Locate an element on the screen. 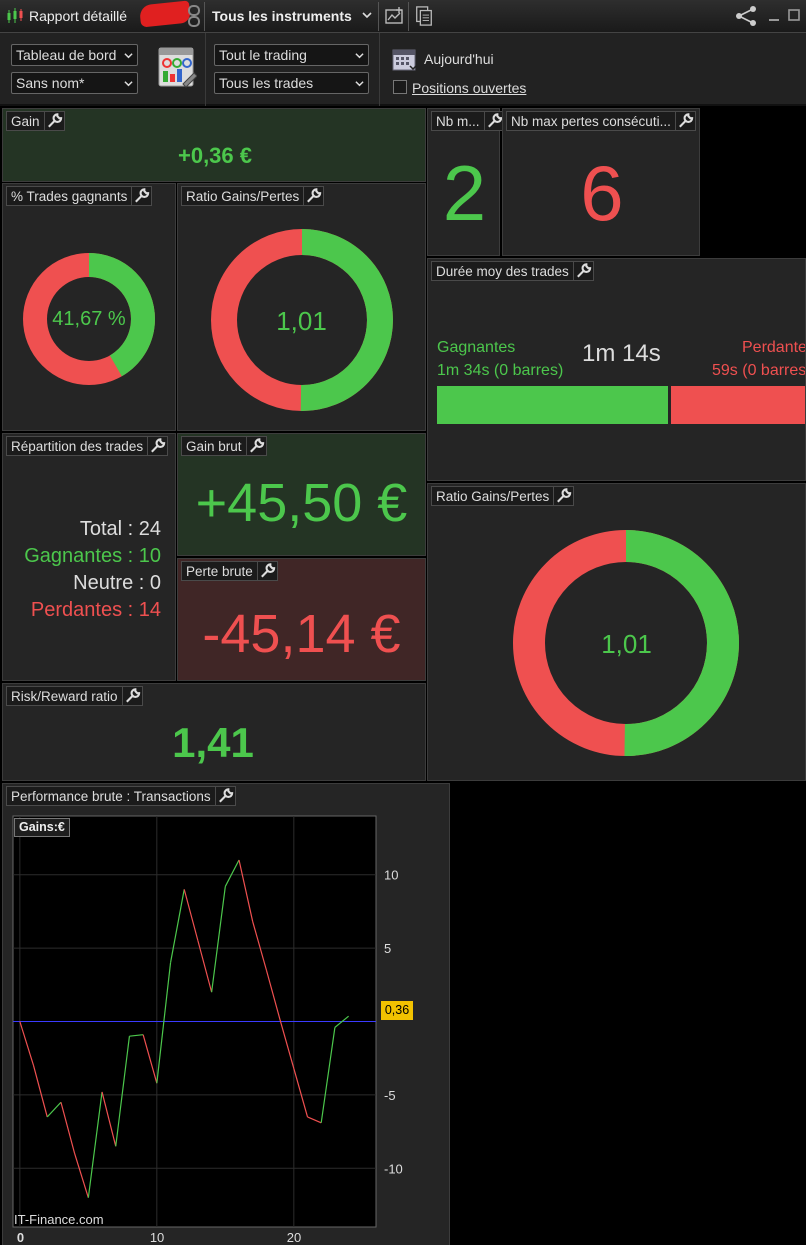 Image resolution: width=806 pixels, height=1245 pixels. y-tick-label: 10 is located at coordinates (391, 875).